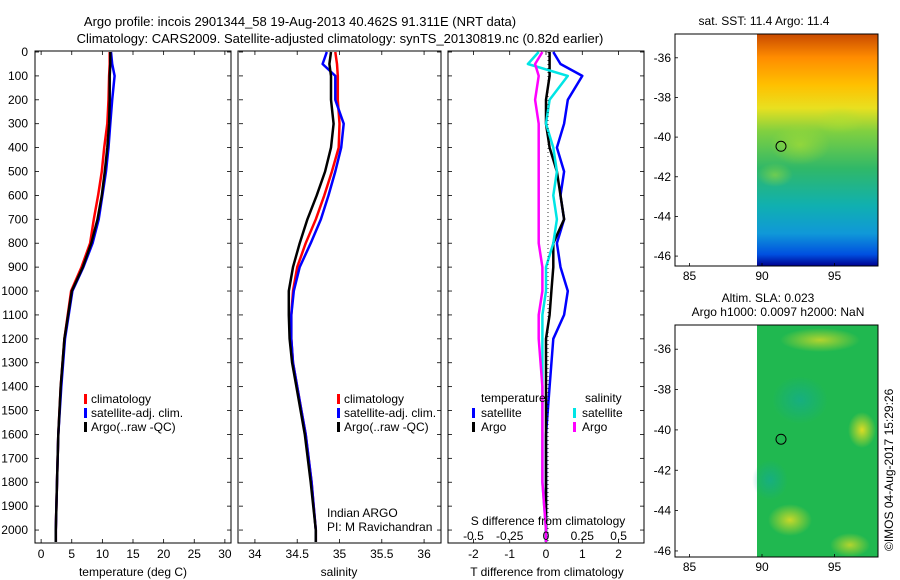  Describe the element at coordinates (582, 554) in the screenshot. I see `x-tick-label: 1` at that location.